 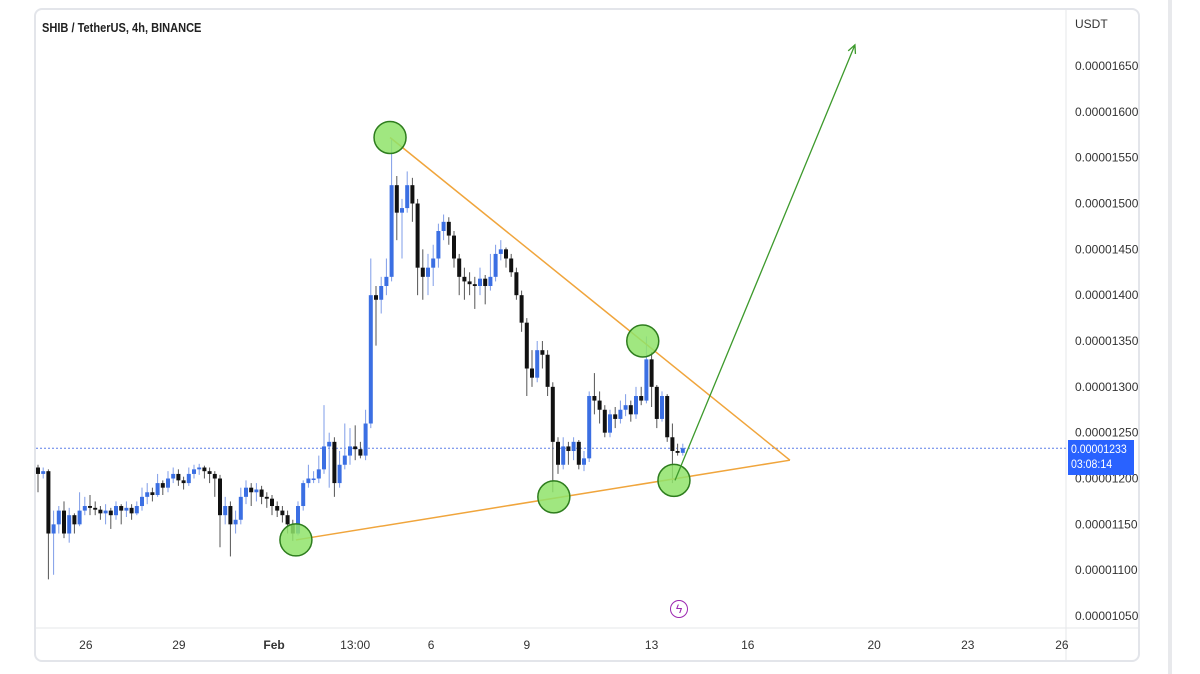 I want to click on chart-title: SHIB / TetherUS, 4h, BINANCE, so click(x=122, y=27).